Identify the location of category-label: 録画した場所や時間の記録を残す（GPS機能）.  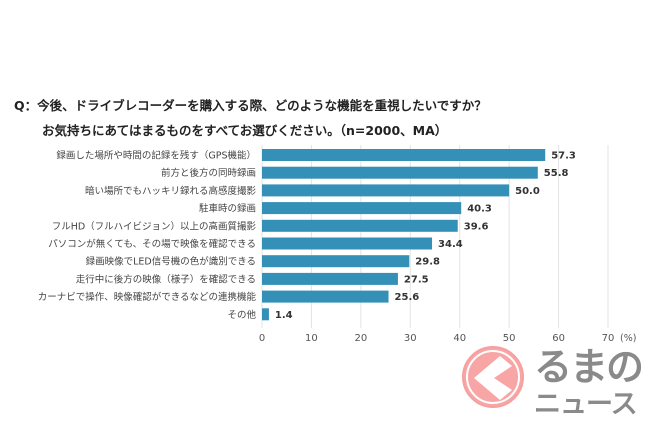
(156, 156).